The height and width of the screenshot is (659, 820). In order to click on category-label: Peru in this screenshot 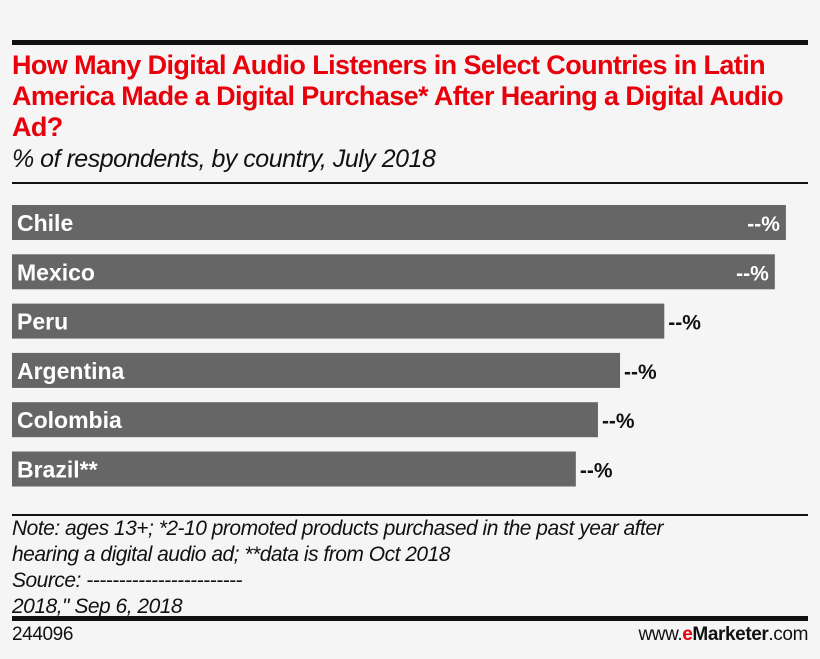, I will do `click(42, 322)`.